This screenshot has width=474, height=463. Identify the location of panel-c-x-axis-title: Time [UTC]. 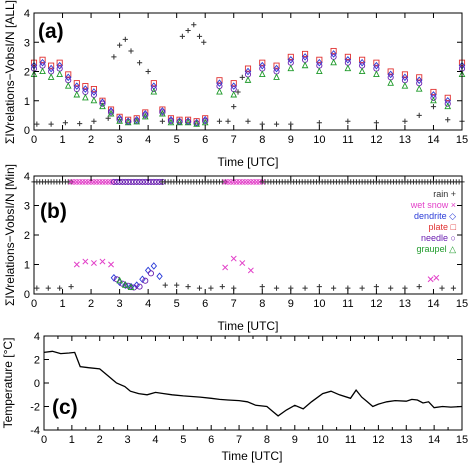
(252, 456).